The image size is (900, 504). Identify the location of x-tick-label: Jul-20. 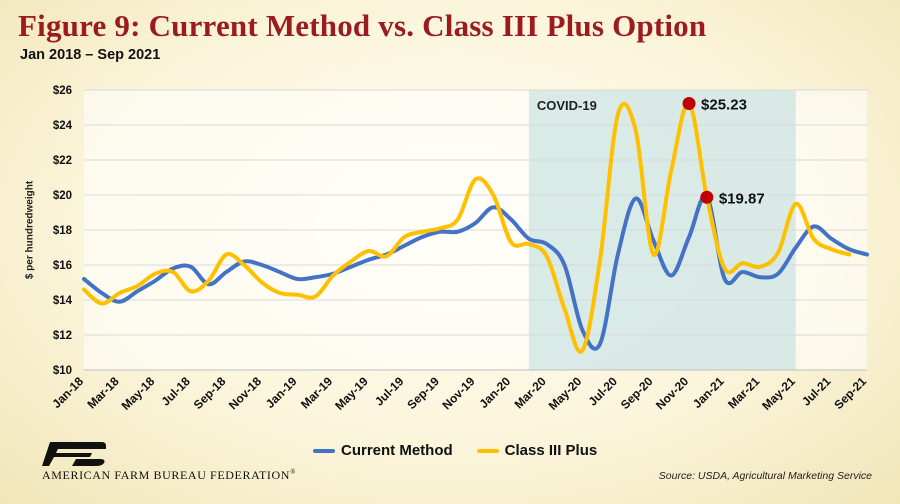
(603, 391).